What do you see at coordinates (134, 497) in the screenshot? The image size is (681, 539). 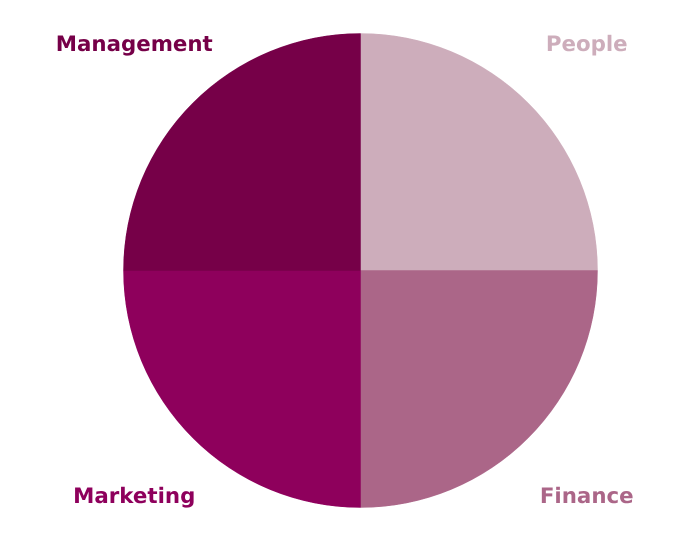 I see `slice-label: Marketing` at bounding box center [134, 497].